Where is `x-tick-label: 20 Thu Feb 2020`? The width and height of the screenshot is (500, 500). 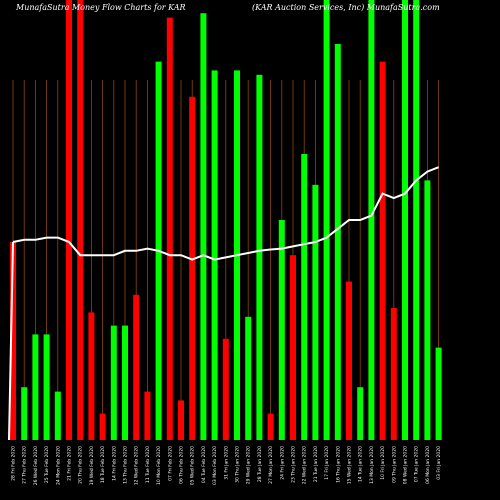
x-tick-label: 20 Thu Feb 2020 is located at coordinates (81, 465).